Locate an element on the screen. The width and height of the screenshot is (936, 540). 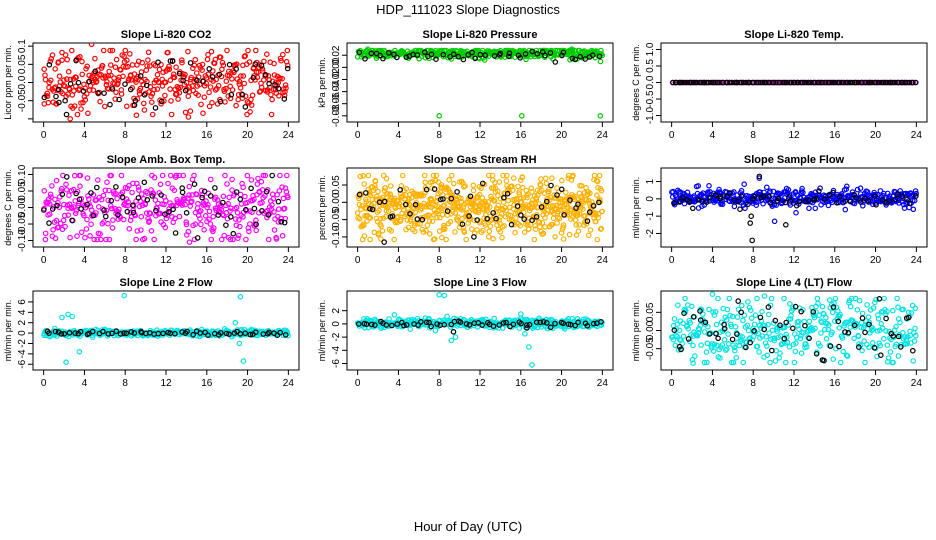
y-tick-label: -2 is located at coordinates (336, 336).